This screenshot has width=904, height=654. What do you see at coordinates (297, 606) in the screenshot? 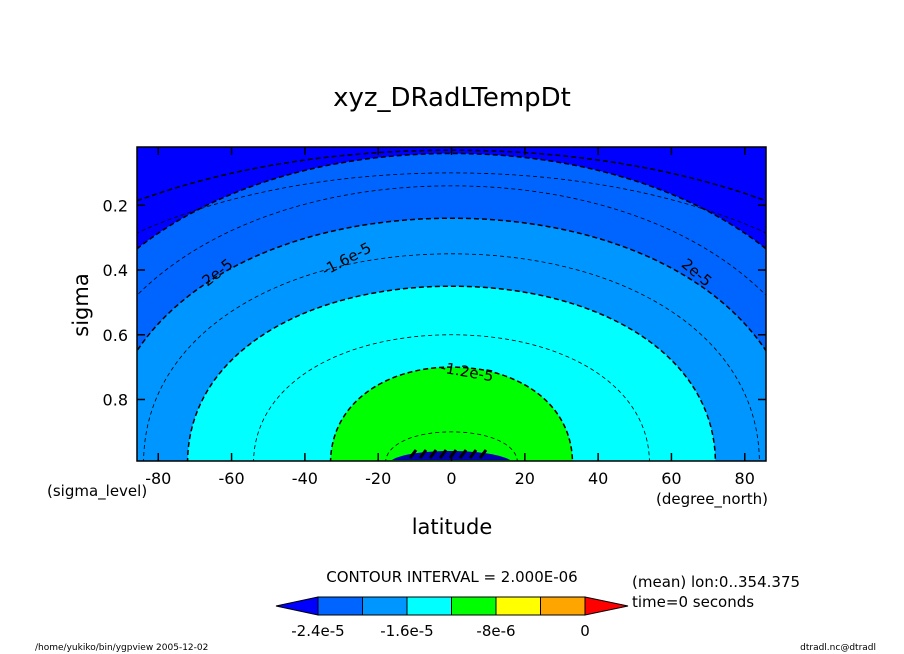
I see `colorbar-arrow-low` at bounding box center [297, 606].